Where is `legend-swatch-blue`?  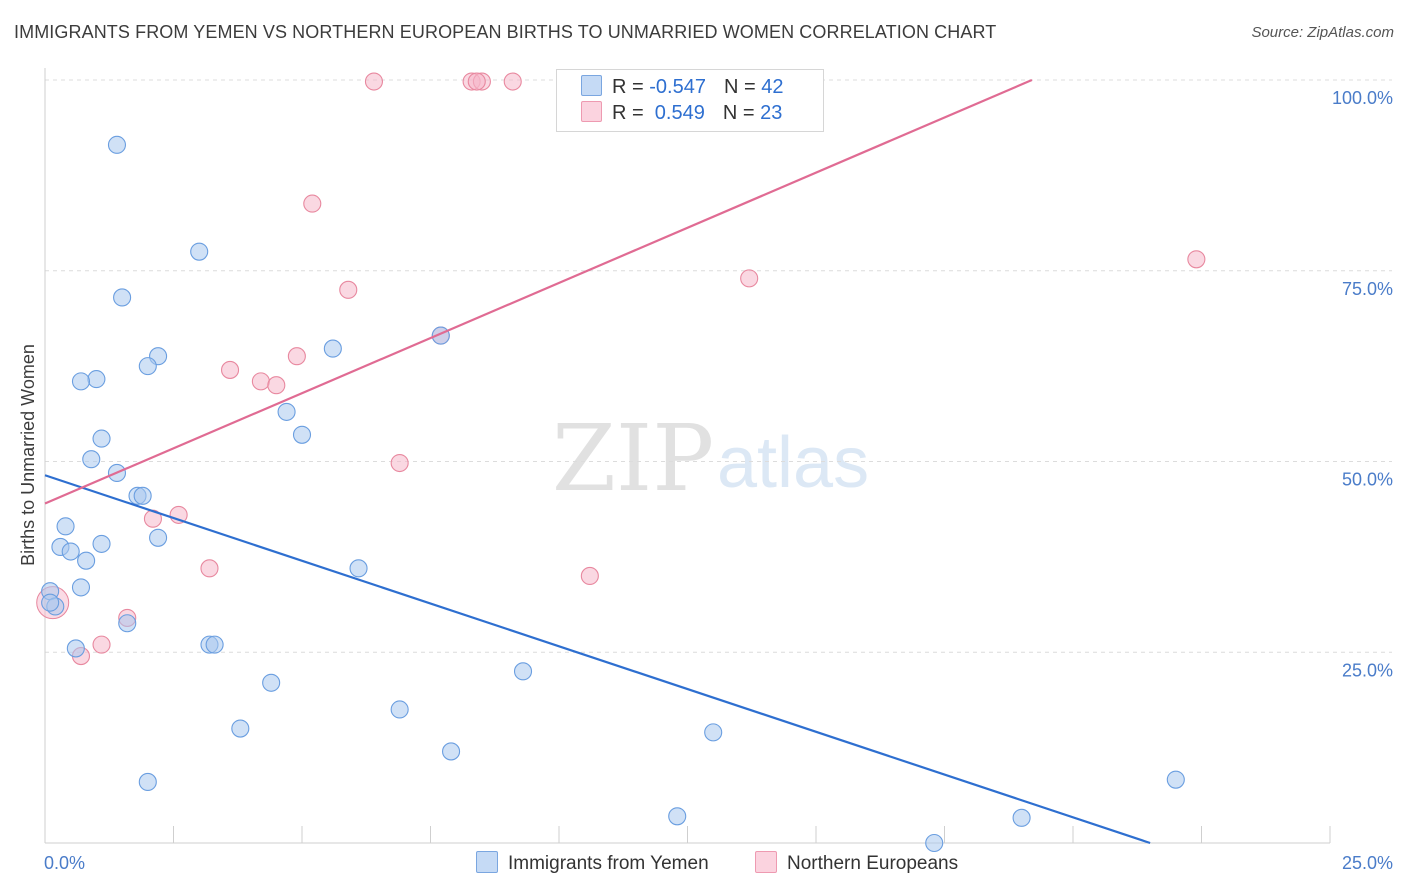 legend-swatch-blue is located at coordinates (591, 85).